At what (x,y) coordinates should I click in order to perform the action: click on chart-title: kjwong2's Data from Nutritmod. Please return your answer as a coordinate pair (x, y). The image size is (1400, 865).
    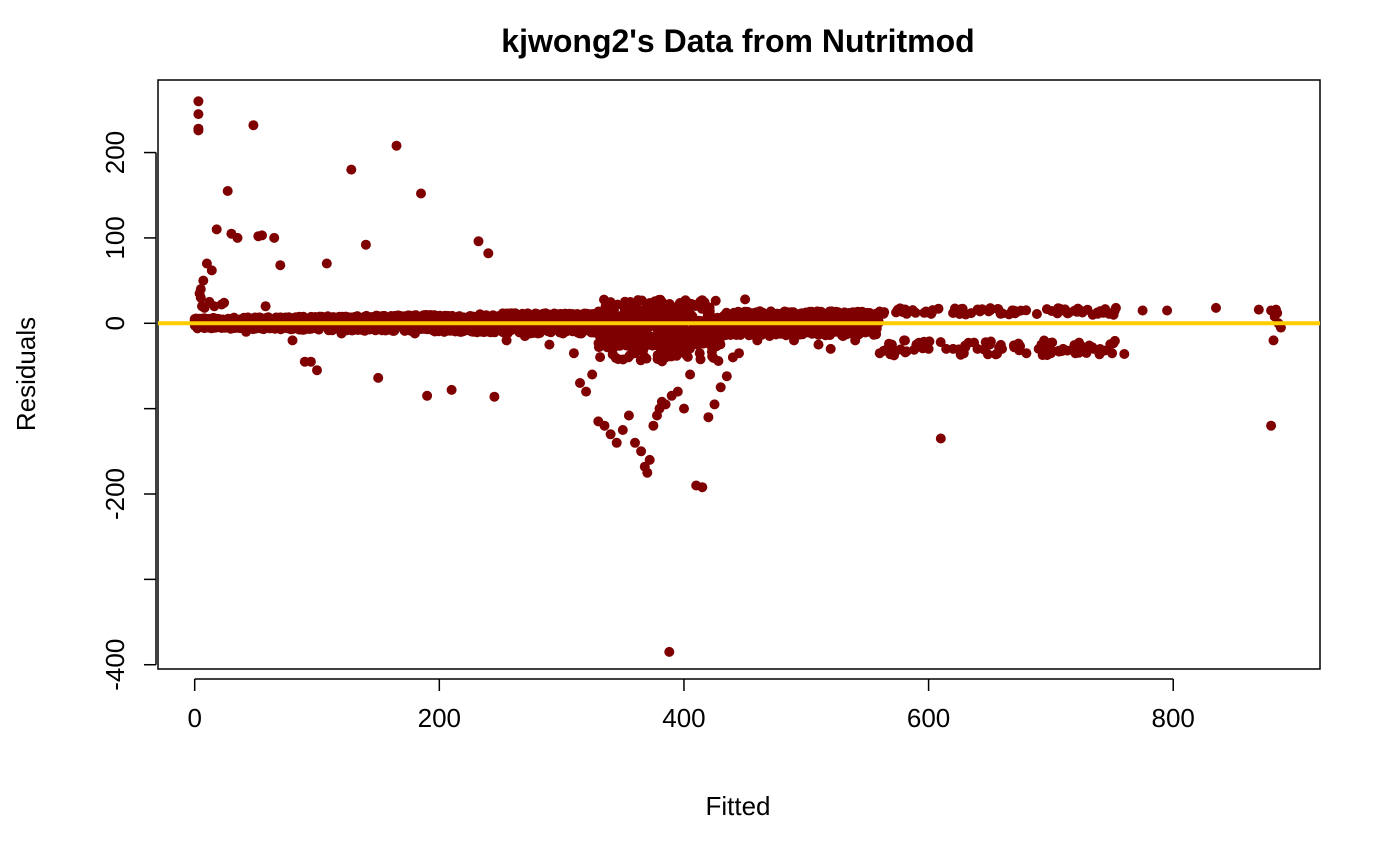
    Looking at the image, I should click on (737, 41).